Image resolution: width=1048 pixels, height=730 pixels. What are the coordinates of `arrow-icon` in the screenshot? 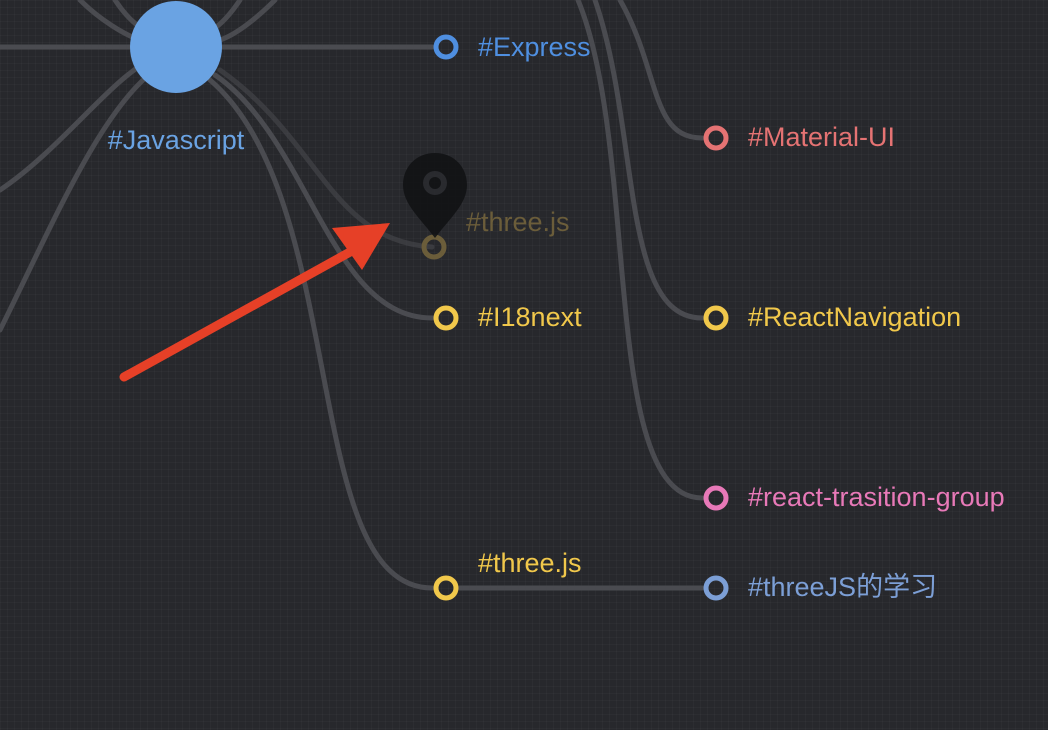 It's located at (254, 302).